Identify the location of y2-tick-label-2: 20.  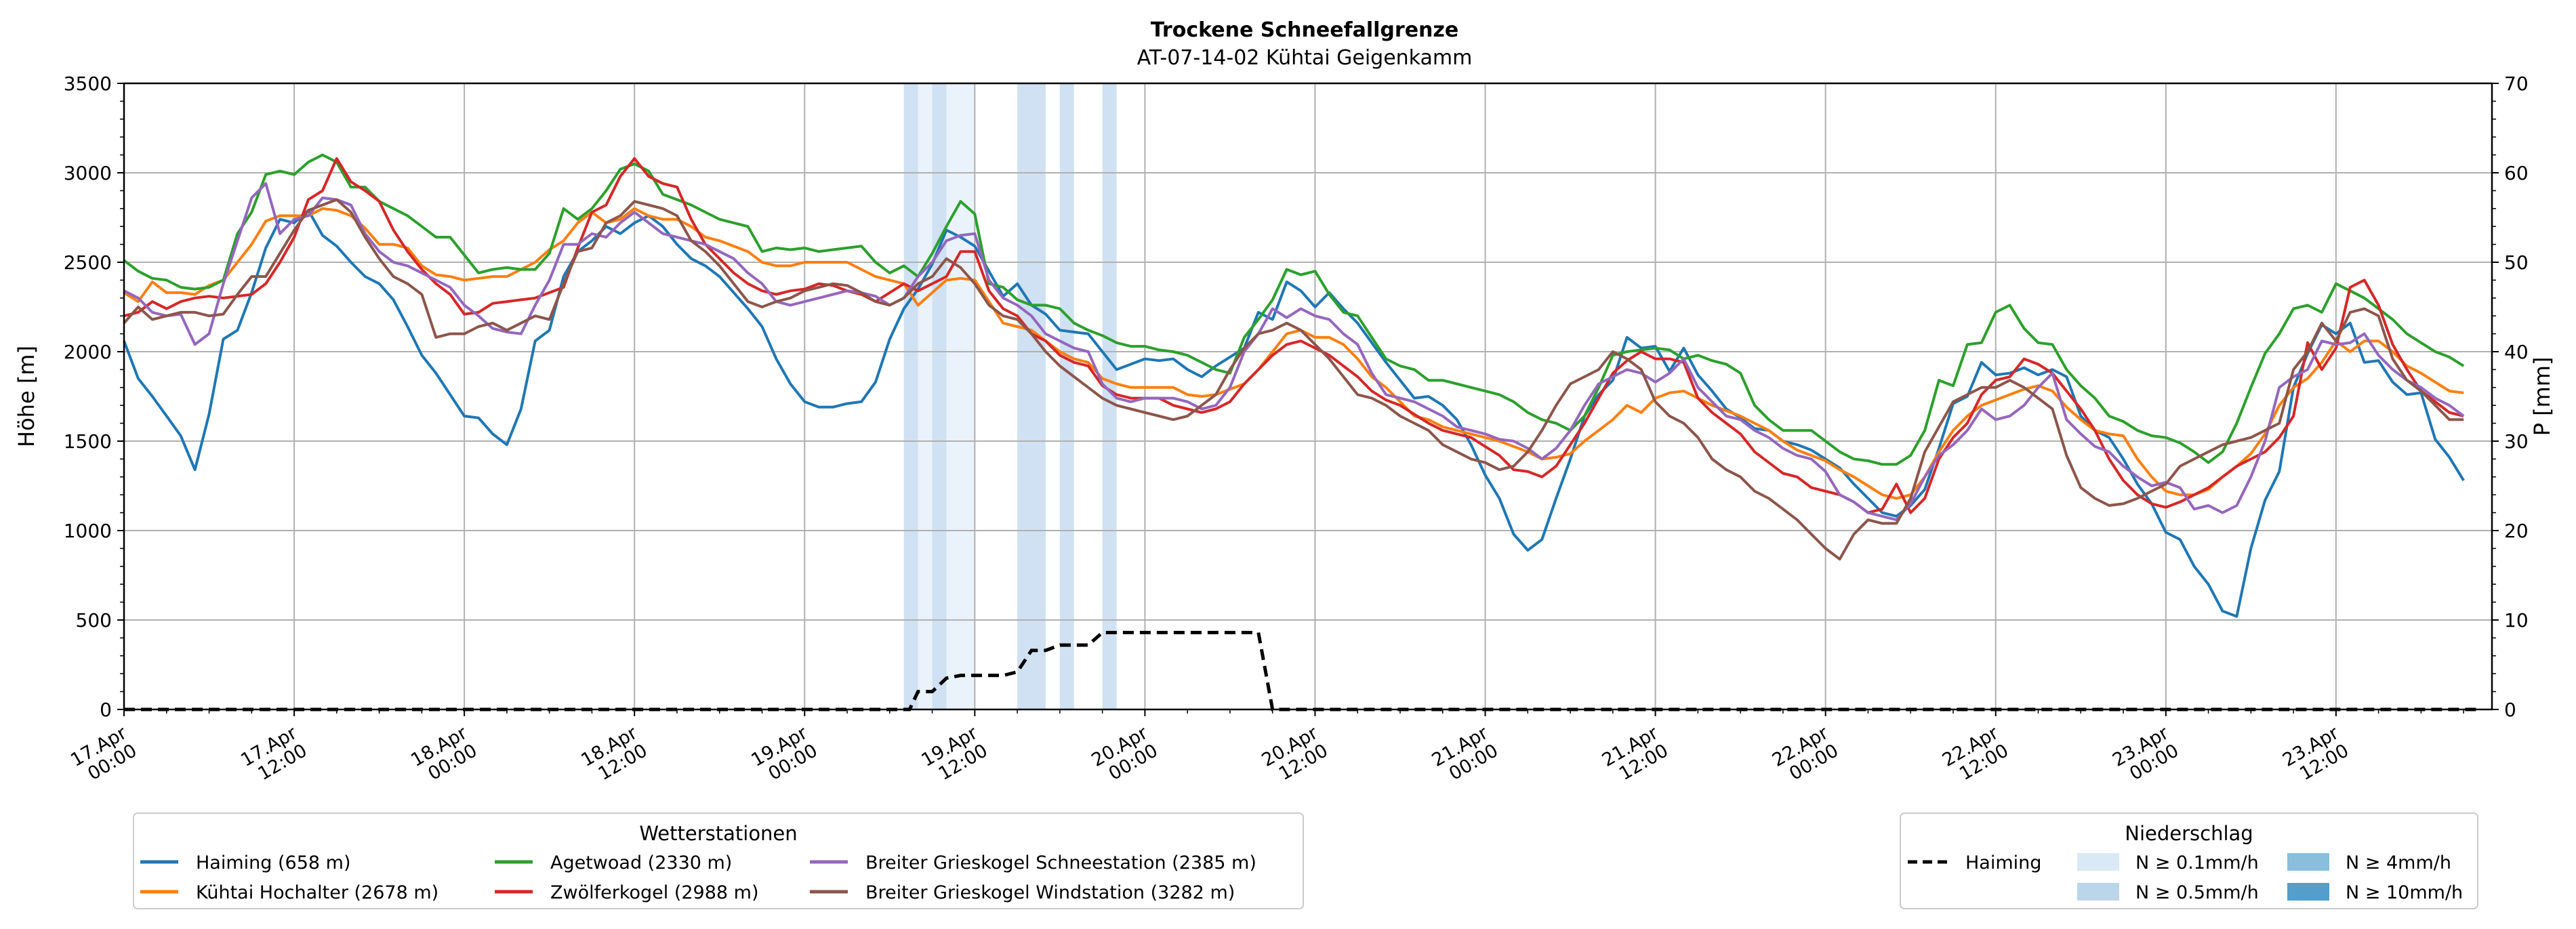
(2517, 531).